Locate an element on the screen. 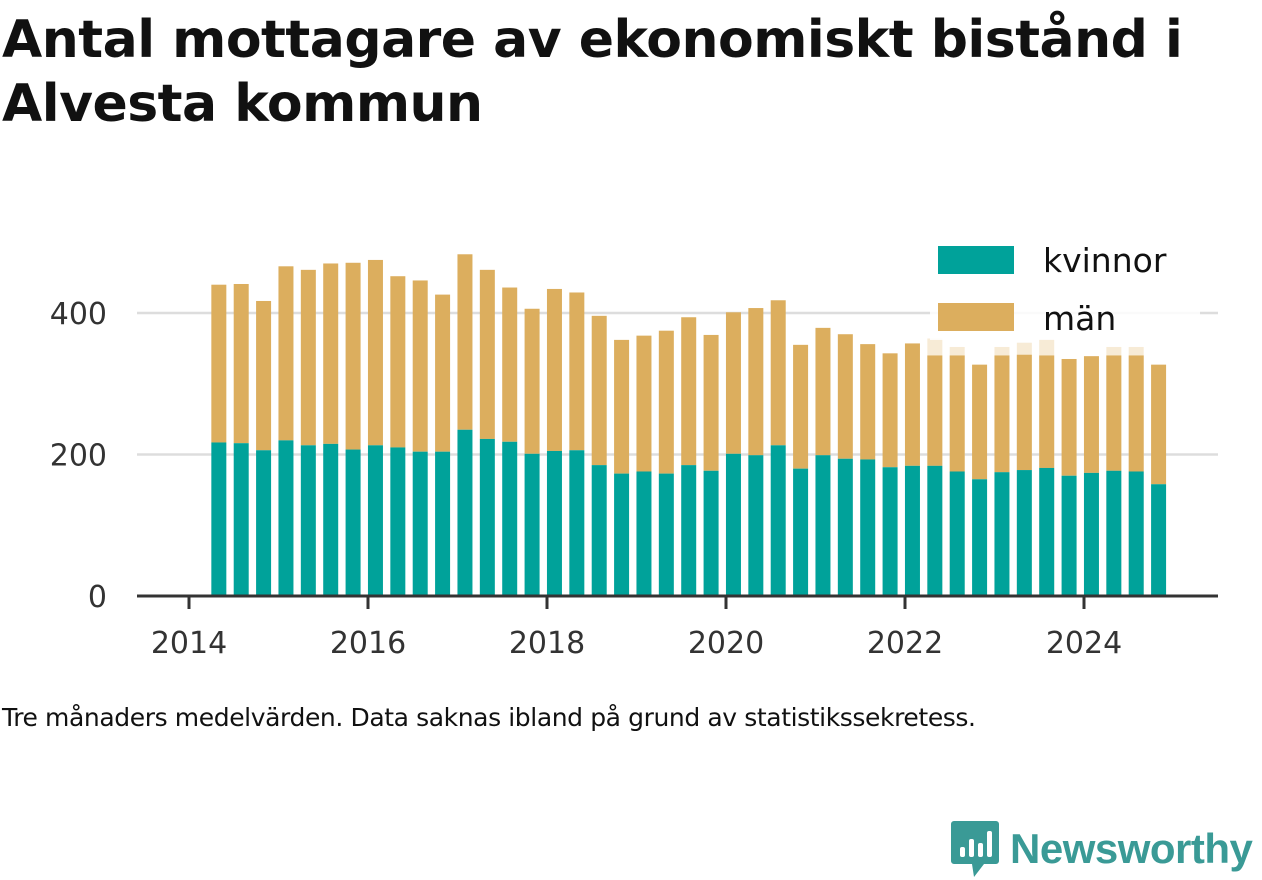 This screenshot has height=880, width=1262. brand-name: Newsworthy is located at coordinates (1131, 848).